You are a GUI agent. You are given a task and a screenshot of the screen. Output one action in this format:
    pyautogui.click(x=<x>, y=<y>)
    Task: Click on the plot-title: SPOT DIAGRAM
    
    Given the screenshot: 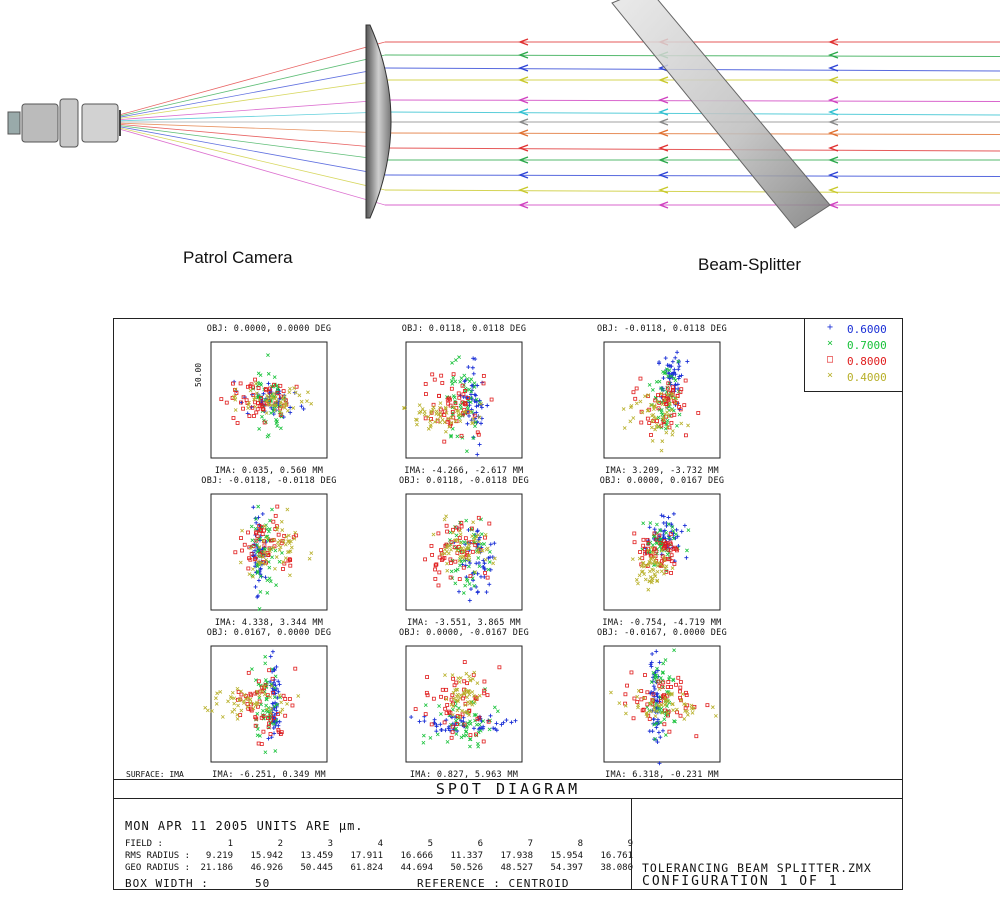 What is the action you would take?
    pyautogui.click(x=508, y=789)
    